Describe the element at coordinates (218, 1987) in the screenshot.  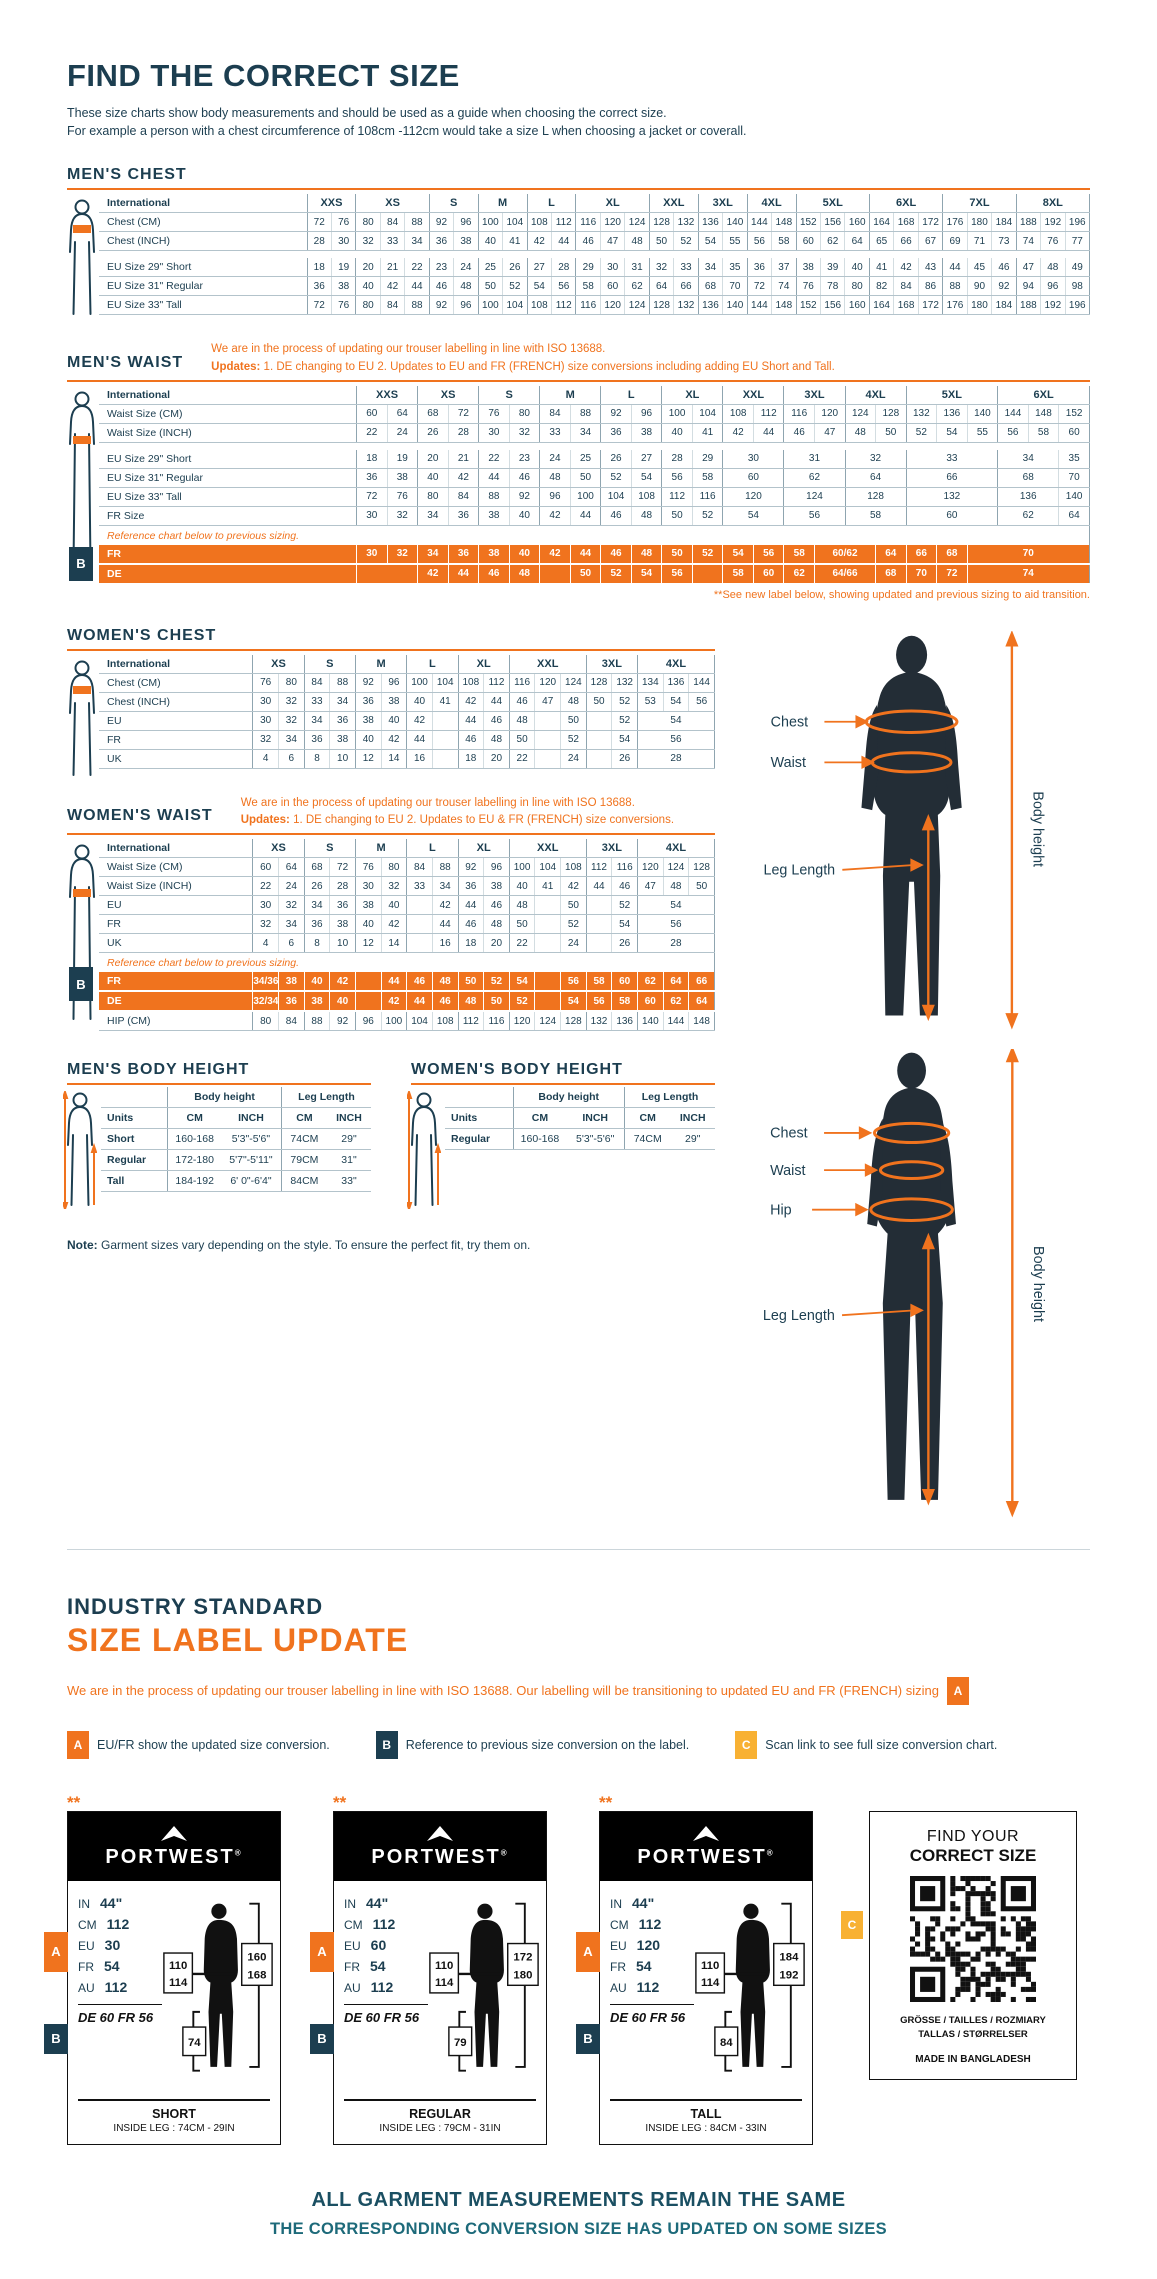
I see `label-figure: 110 114 160 168 74` at that location.